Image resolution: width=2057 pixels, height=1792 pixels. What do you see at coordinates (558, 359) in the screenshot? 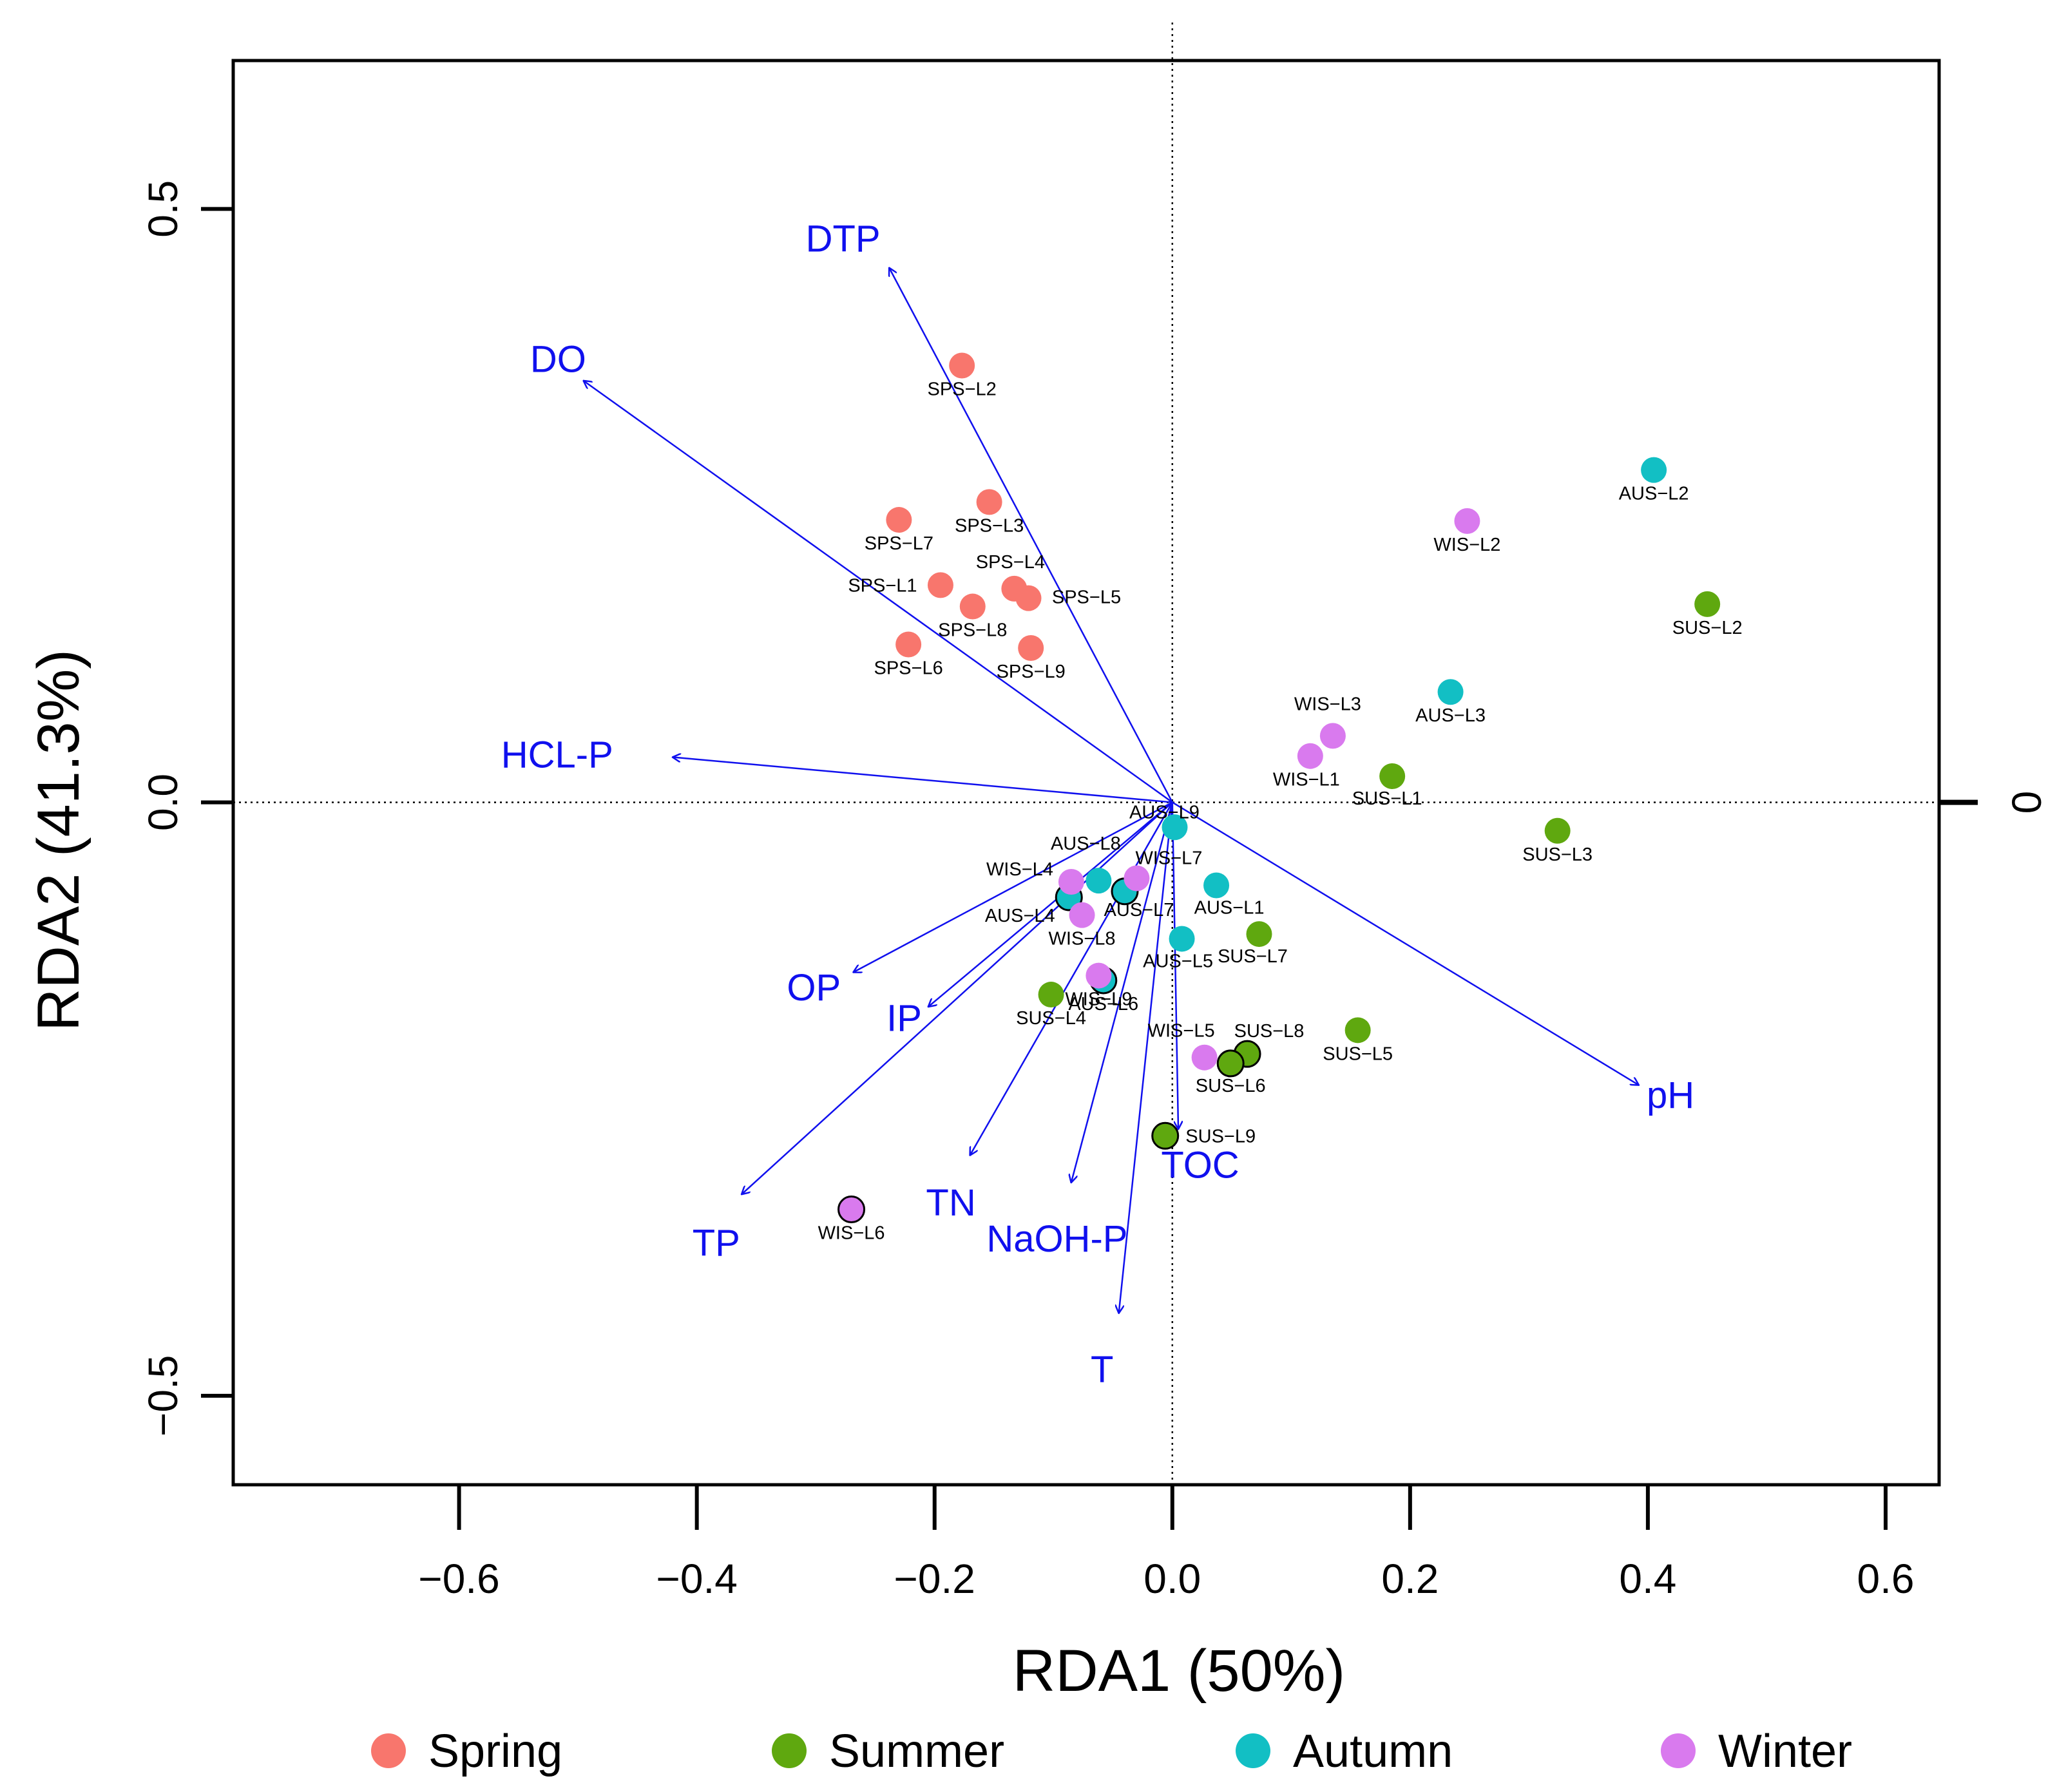
I see `vector-label-do: DO` at bounding box center [558, 359].